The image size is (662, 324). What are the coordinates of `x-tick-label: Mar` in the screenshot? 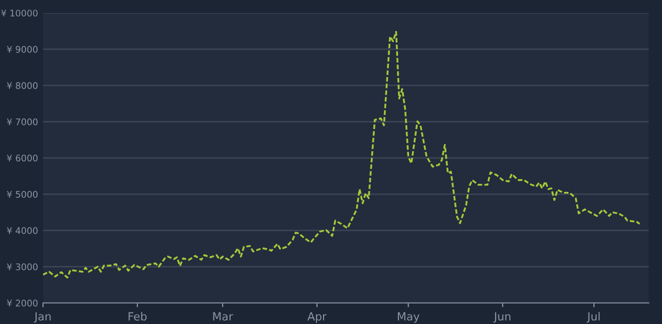 It's located at (223, 316).